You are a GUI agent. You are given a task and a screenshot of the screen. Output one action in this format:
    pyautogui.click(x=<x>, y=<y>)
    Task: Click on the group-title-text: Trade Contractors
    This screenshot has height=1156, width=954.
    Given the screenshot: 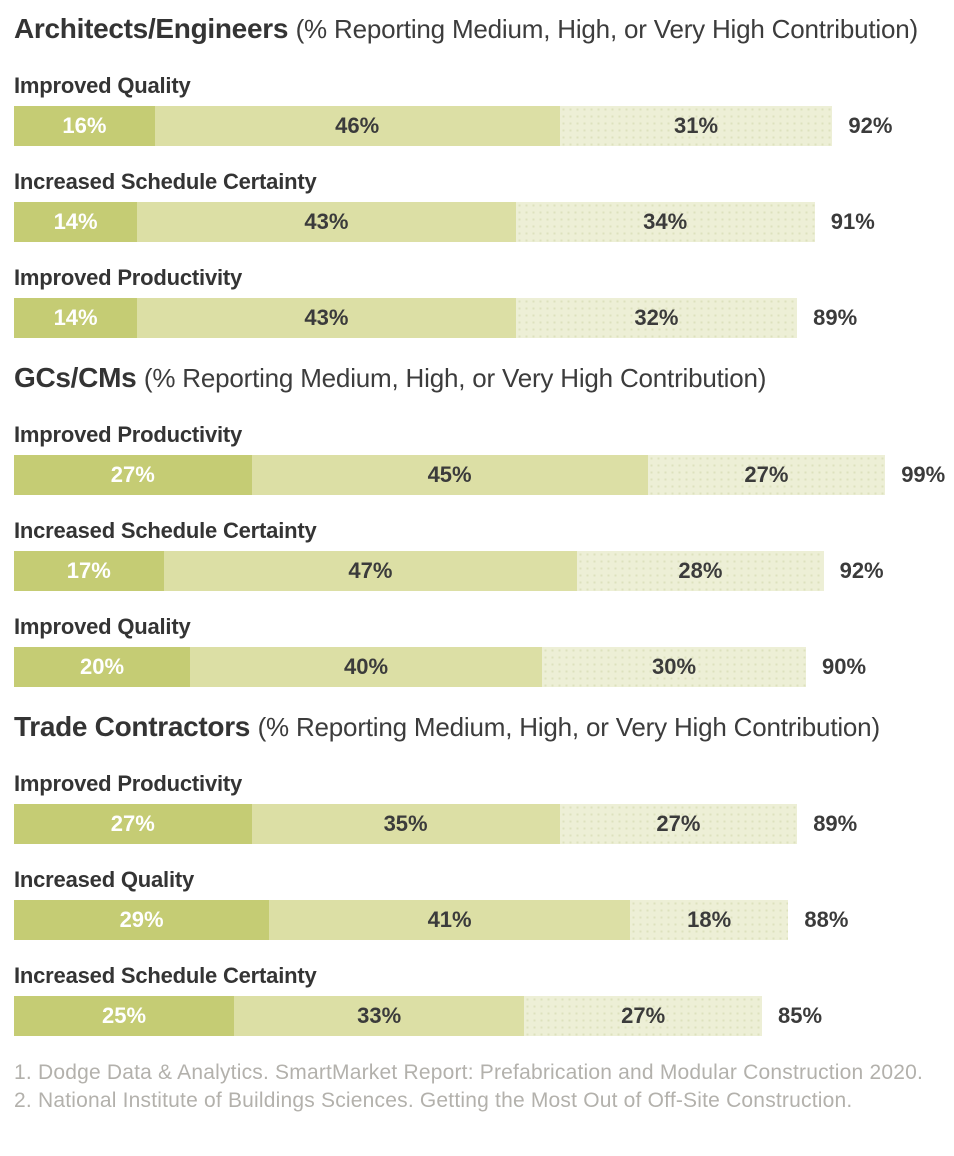 What is the action you would take?
    pyautogui.click(x=132, y=726)
    